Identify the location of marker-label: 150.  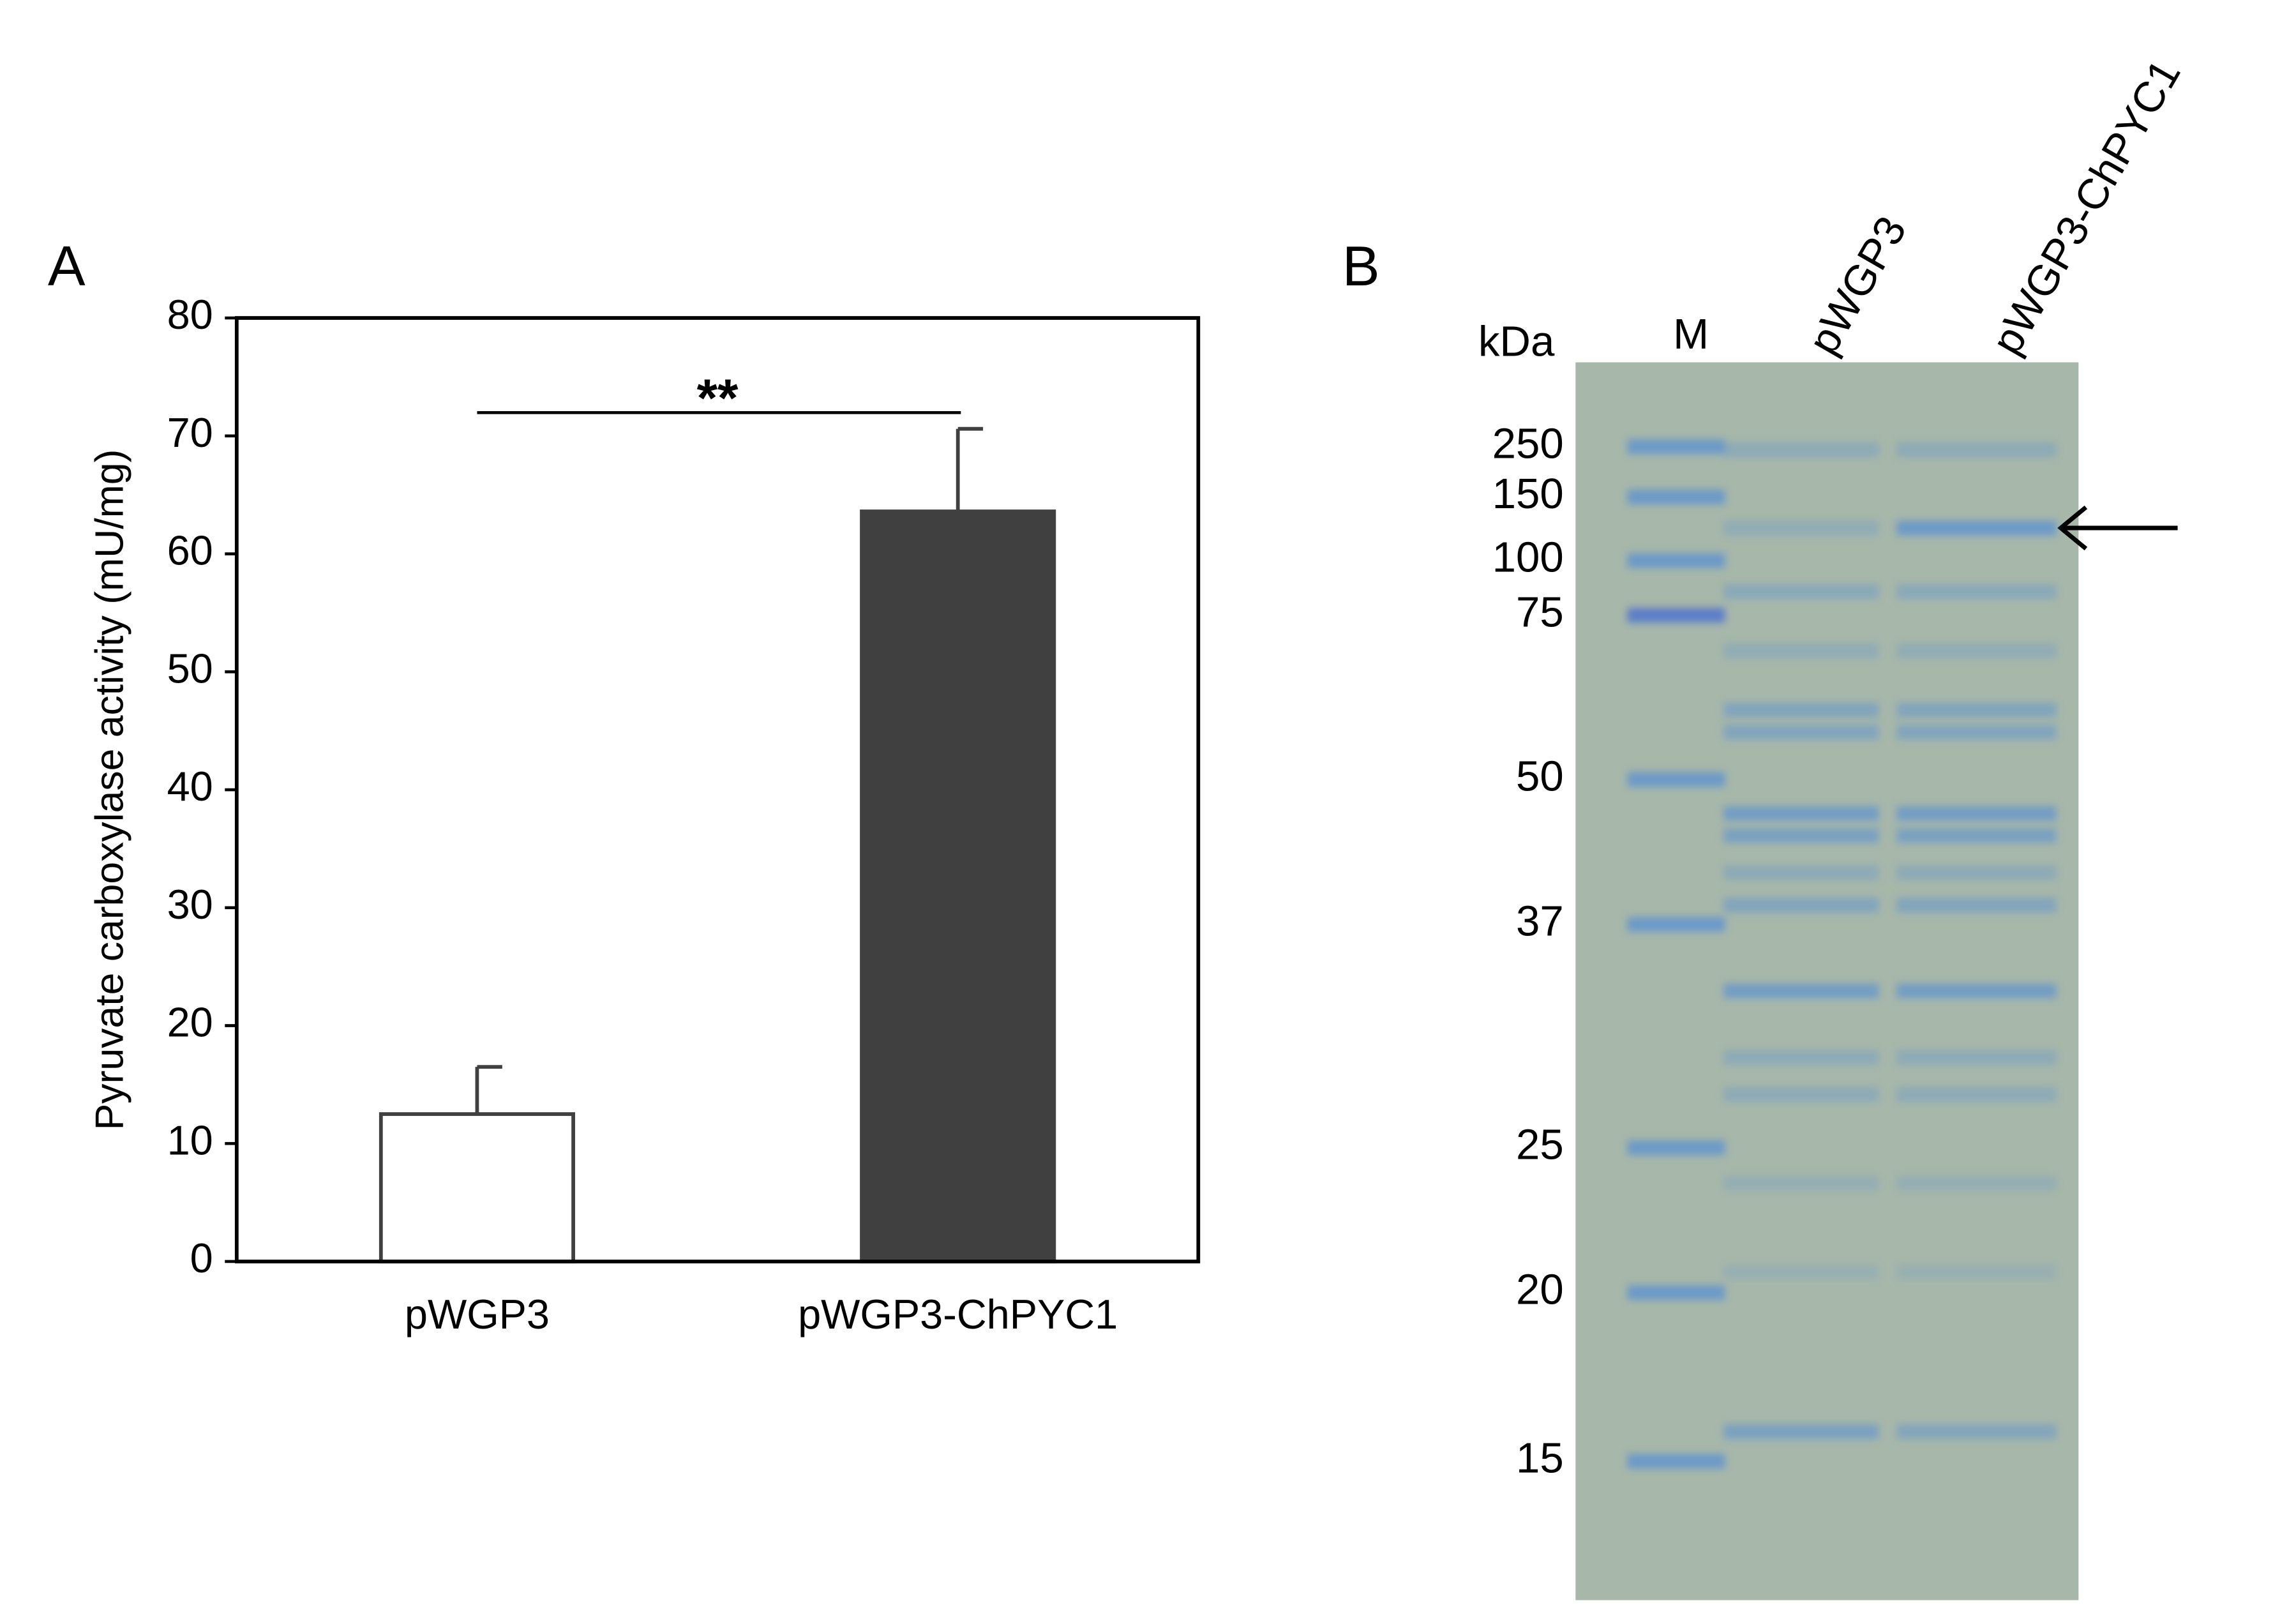
(1528, 494).